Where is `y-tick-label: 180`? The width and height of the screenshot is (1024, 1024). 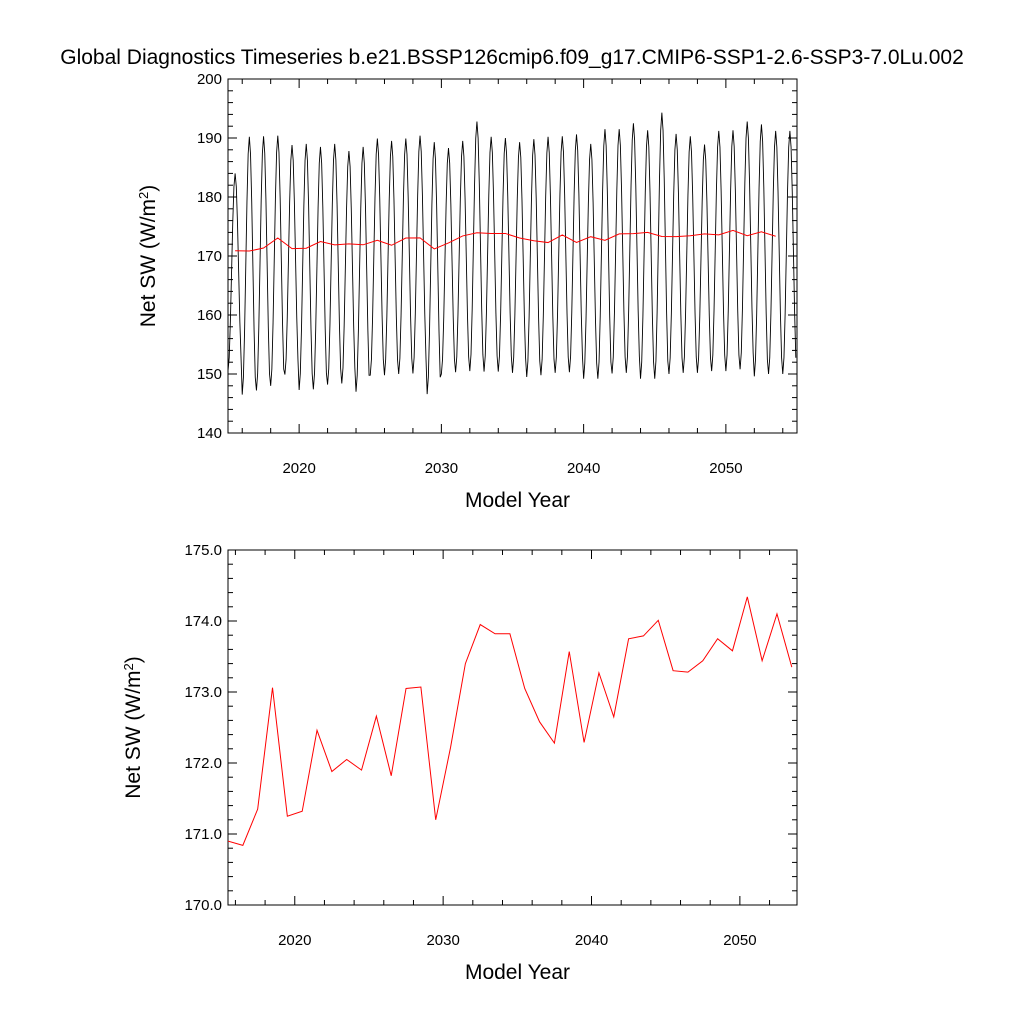 y-tick-label: 180 is located at coordinates (209, 197).